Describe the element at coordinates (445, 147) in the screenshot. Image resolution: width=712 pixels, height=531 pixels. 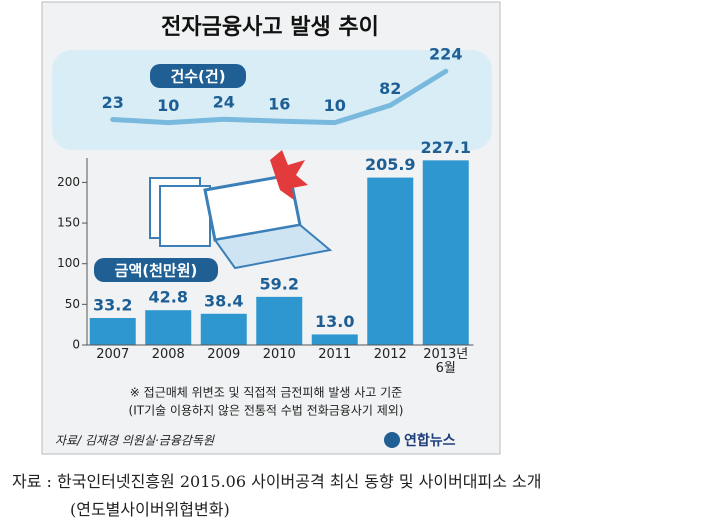
I see `value-label: 227.1` at that location.